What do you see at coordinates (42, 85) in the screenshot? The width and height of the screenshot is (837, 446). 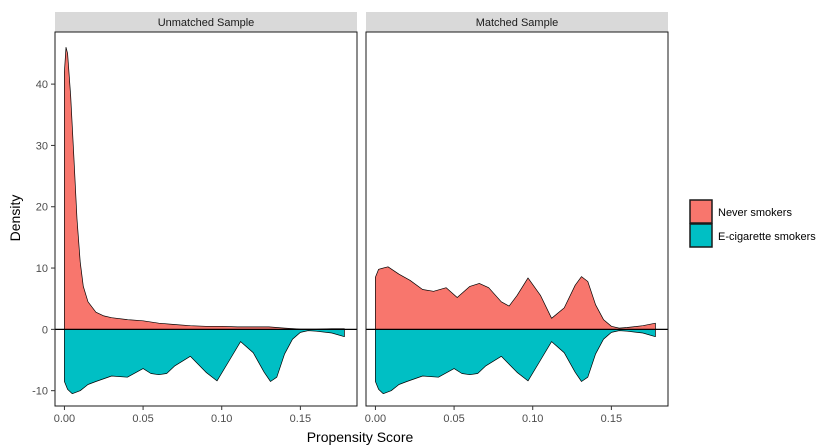 I see `y-tick-label: 40` at bounding box center [42, 85].